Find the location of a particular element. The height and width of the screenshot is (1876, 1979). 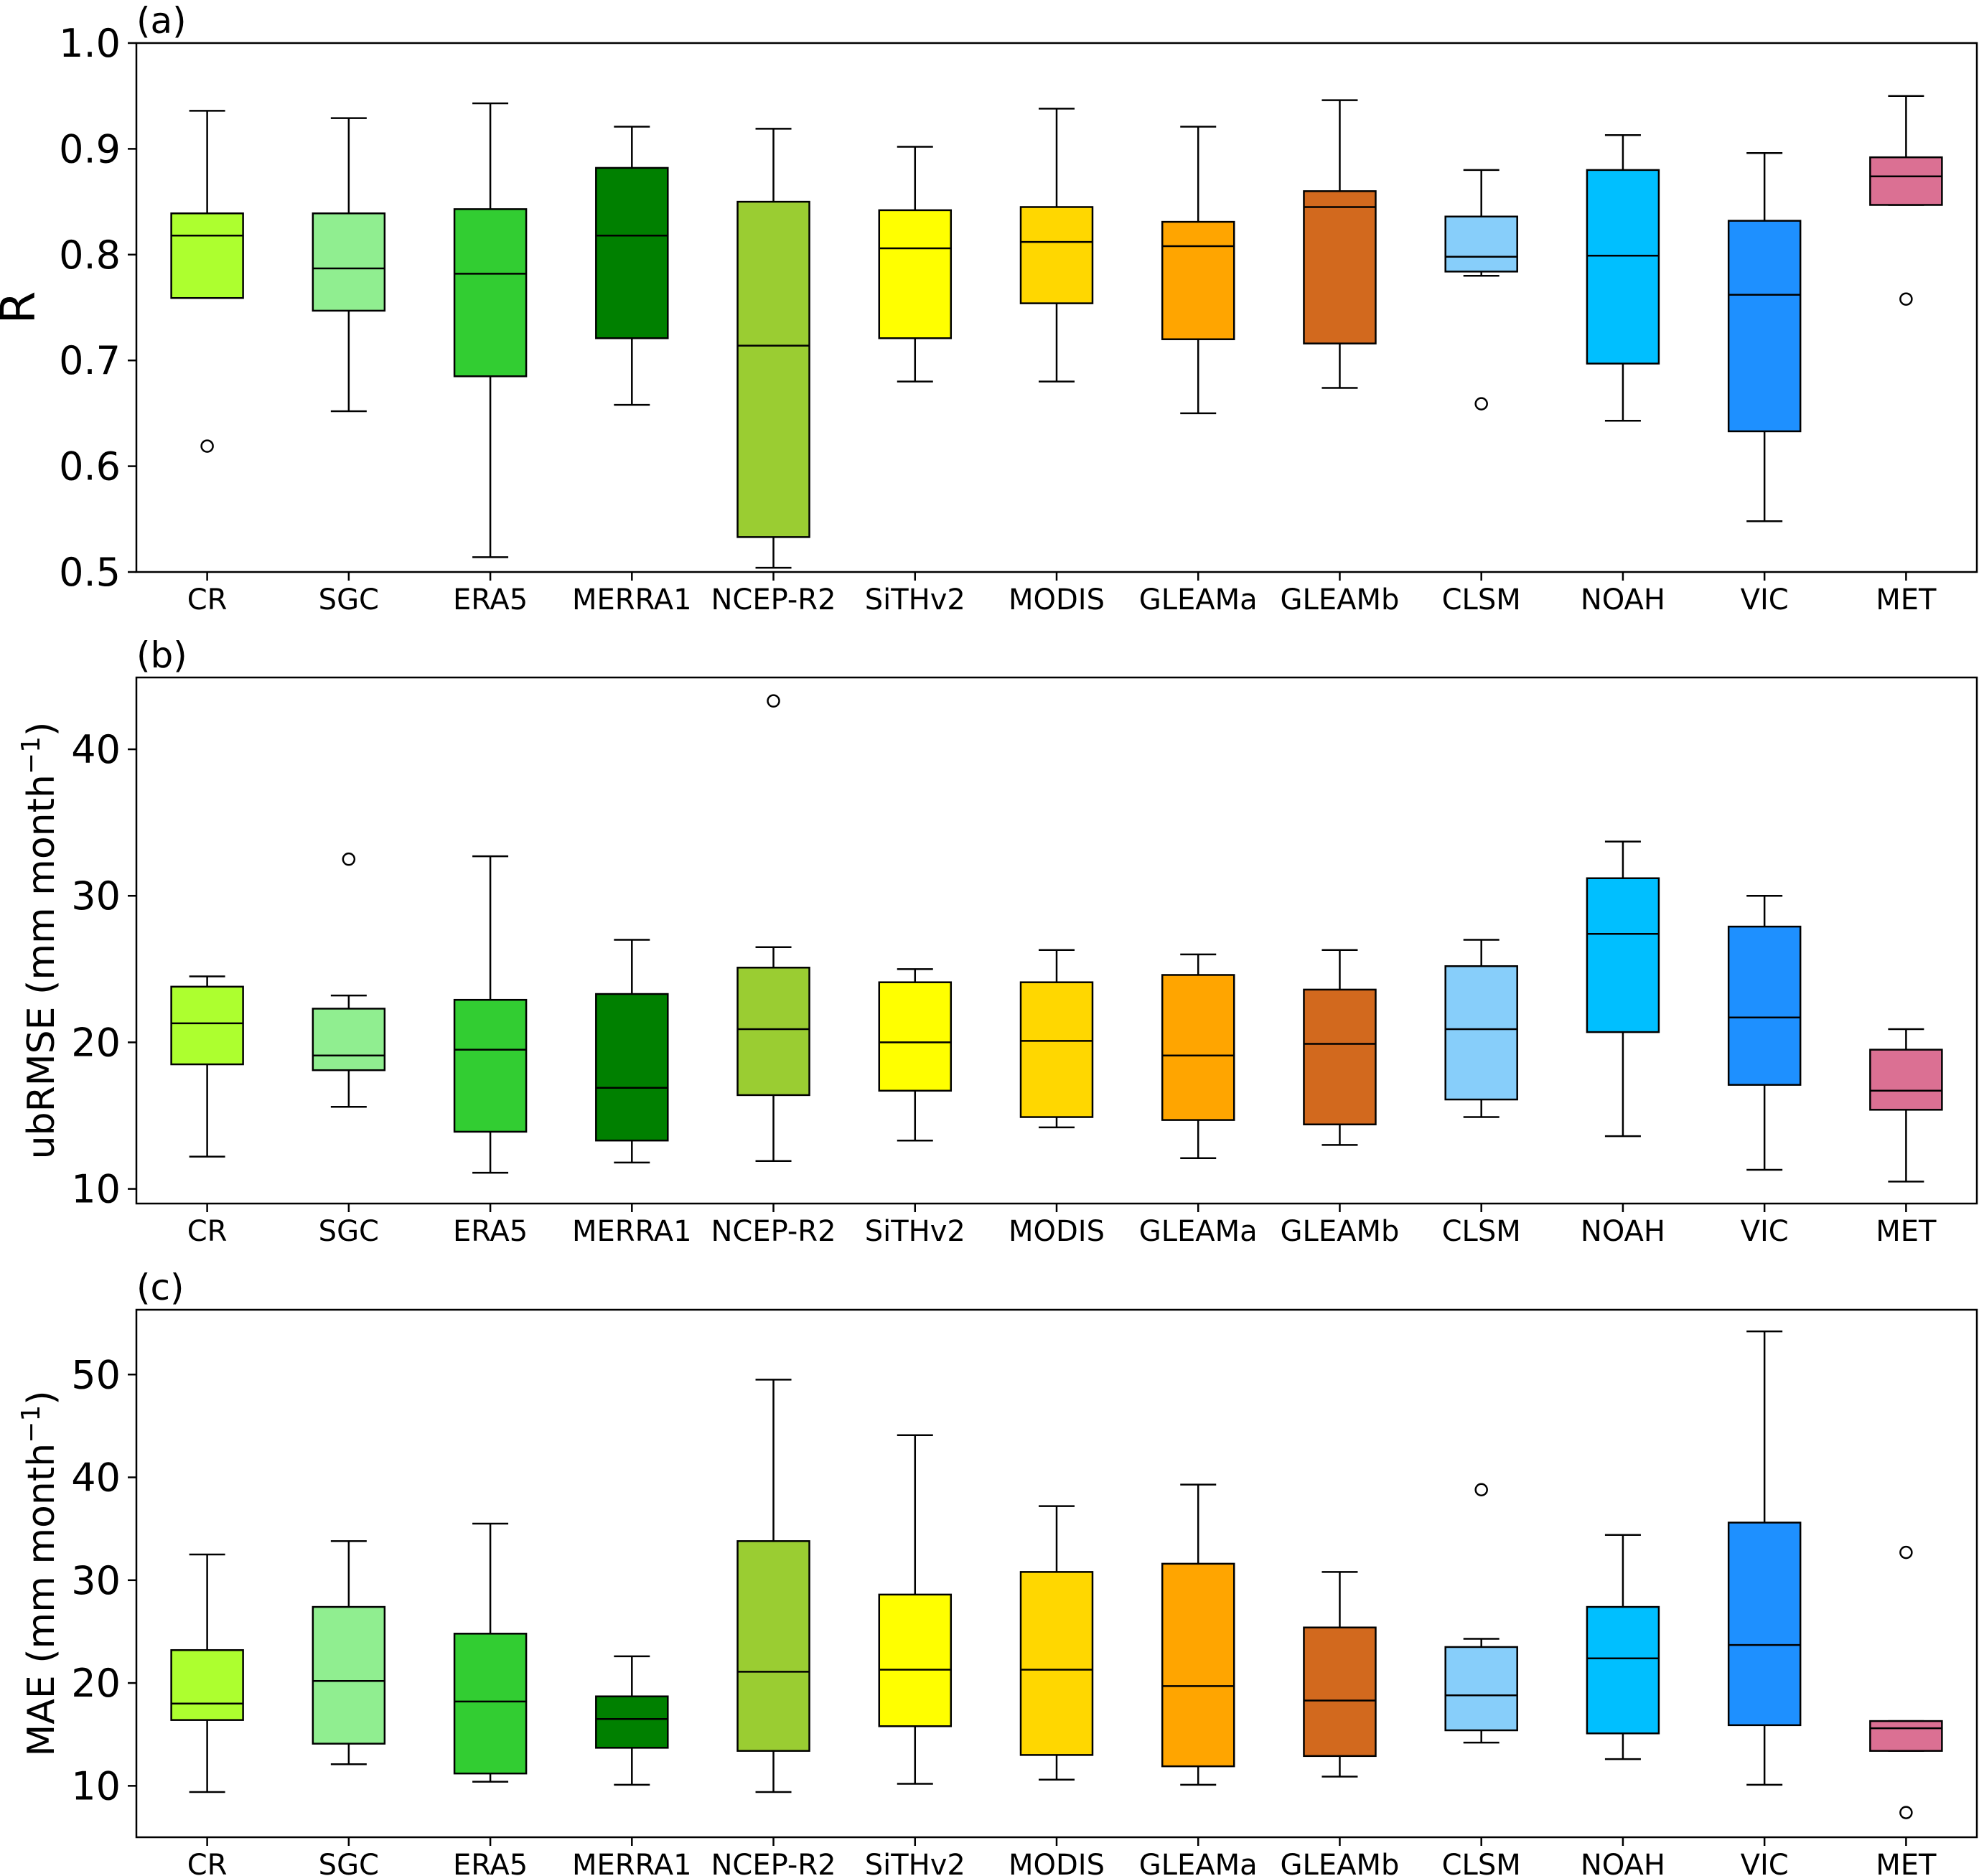

y-axis-label-main: MAE (mm month is located at coordinates (41, 1600).